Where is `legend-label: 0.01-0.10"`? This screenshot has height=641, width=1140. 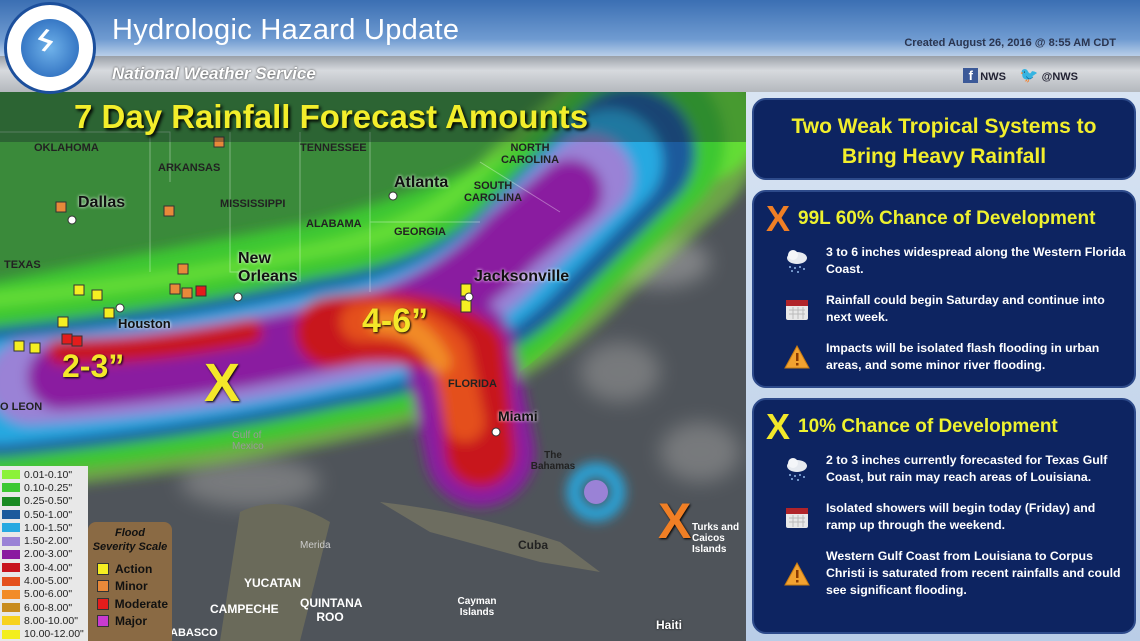
legend-label: 0.01-0.10" is located at coordinates (48, 474).